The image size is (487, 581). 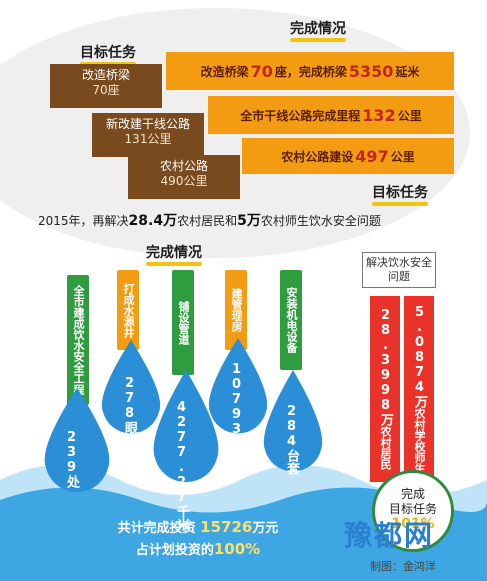 I want to click on drop-pipes, so click(x=186, y=426).